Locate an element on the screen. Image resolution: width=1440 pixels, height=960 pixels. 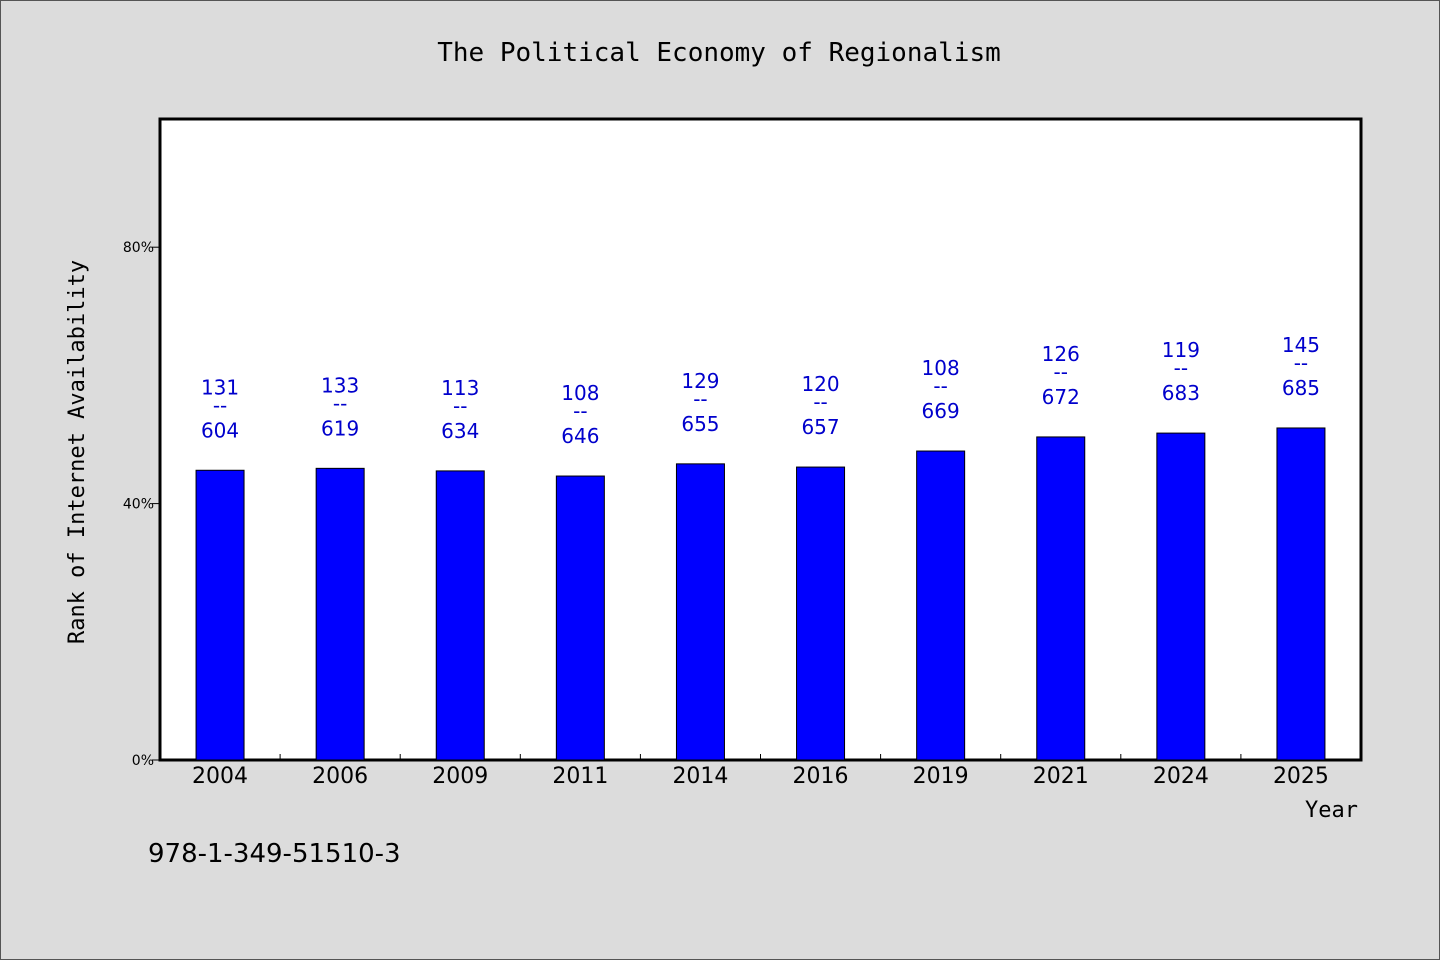
x-tick-label: 2024 is located at coordinates (1181, 776).